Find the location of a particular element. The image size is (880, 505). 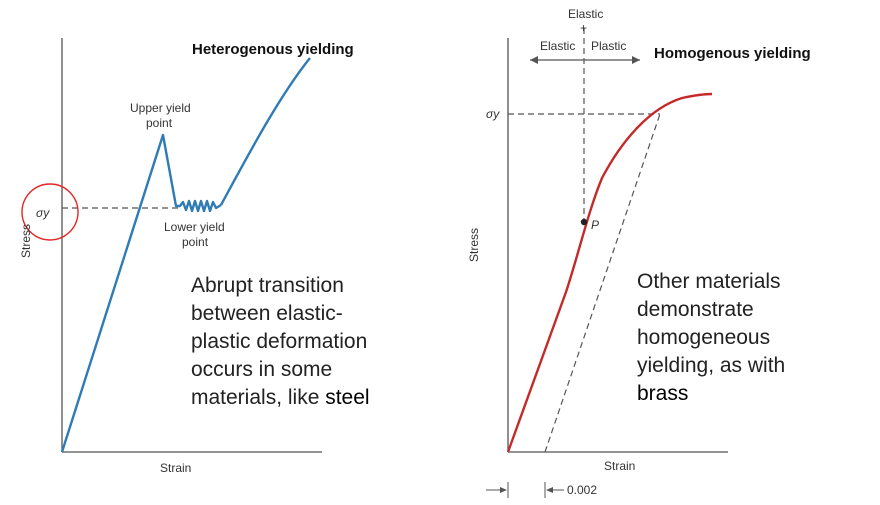

right-description-line-4: yielding, as with is located at coordinates (711, 365).